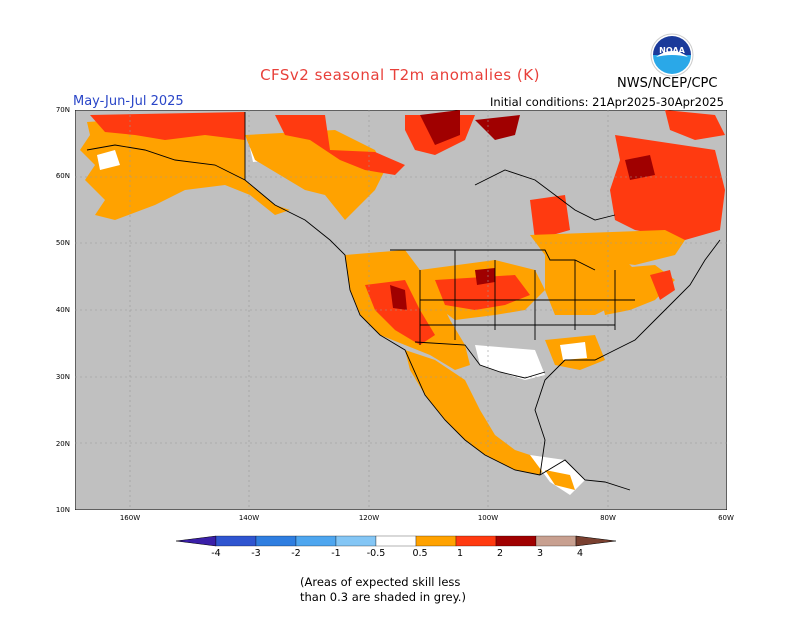  I want to click on colorbar-label-m2: -2, so click(296, 553).